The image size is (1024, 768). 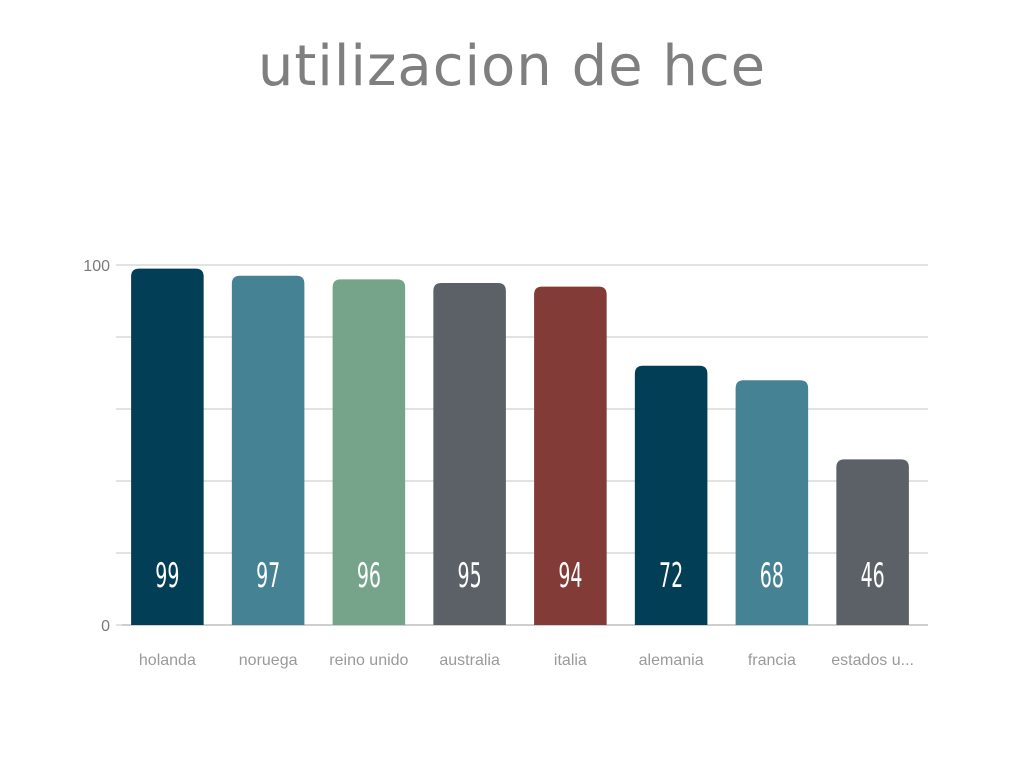 I want to click on y-axis-ticks: 0 100, so click(x=96, y=446).